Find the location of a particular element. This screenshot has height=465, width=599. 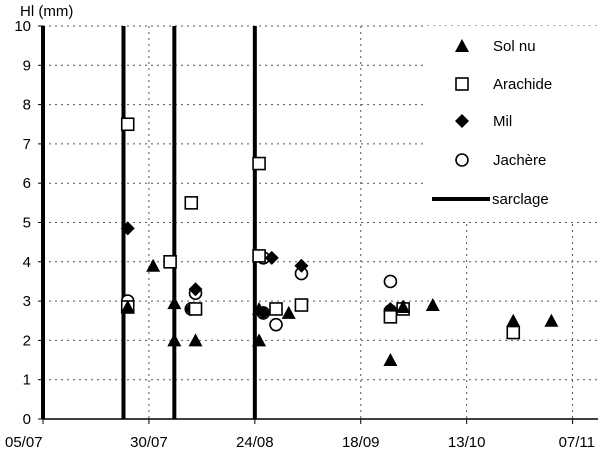

legend-label: Jachère is located at coordinates (519, 160).